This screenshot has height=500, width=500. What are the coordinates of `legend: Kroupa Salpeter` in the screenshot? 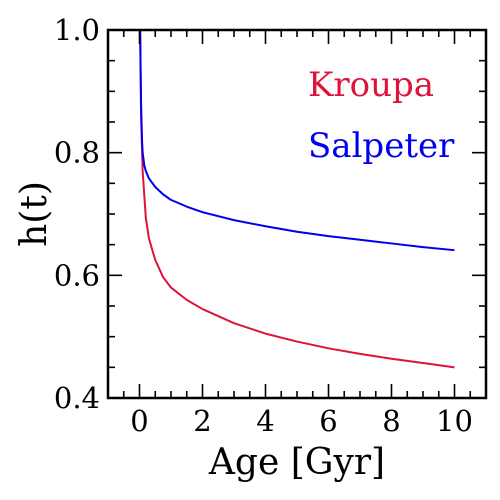 It's located at (381, 115).